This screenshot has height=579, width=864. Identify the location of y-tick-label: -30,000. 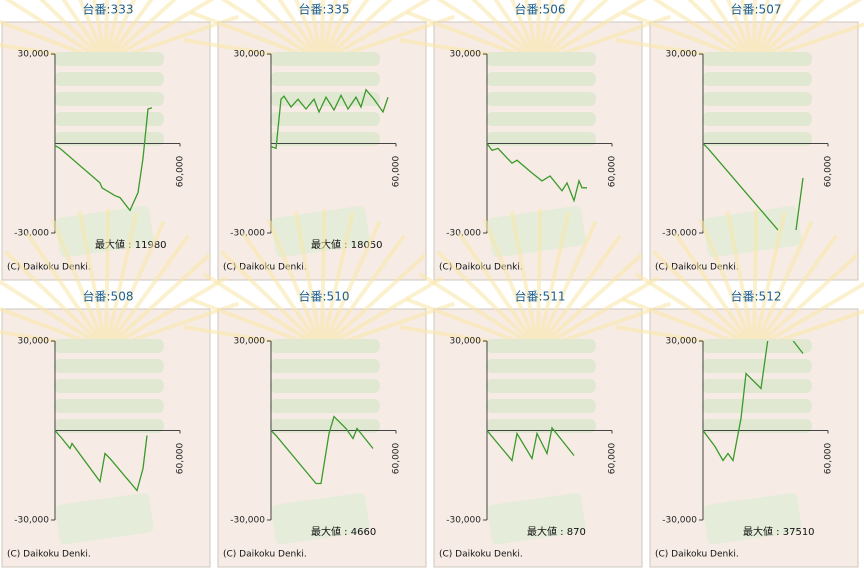
(31, 521).